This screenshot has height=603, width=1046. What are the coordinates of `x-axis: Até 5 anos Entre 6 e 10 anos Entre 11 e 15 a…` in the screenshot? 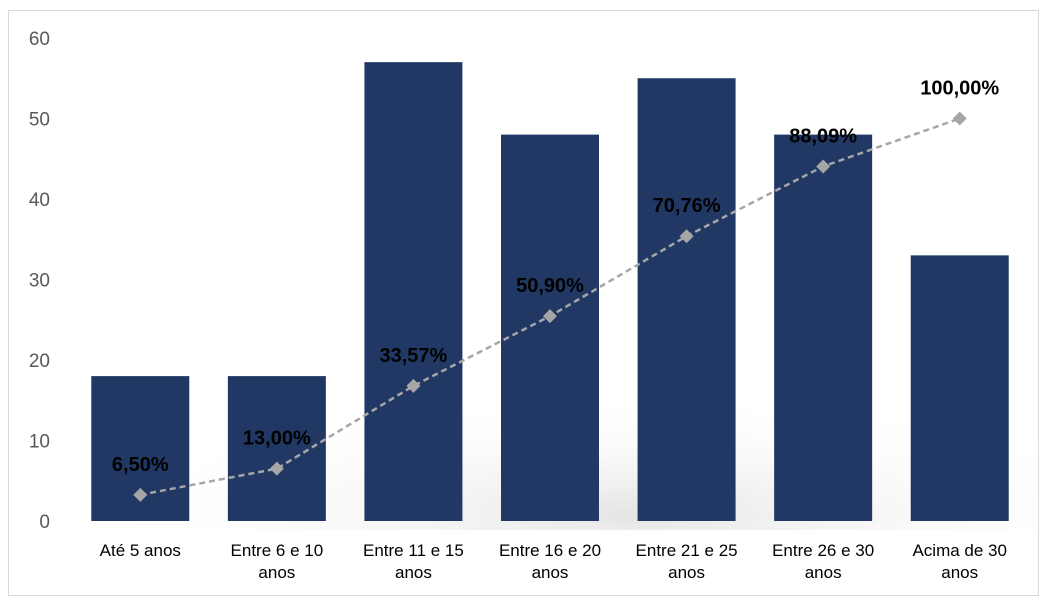 It's located at (553, 561).